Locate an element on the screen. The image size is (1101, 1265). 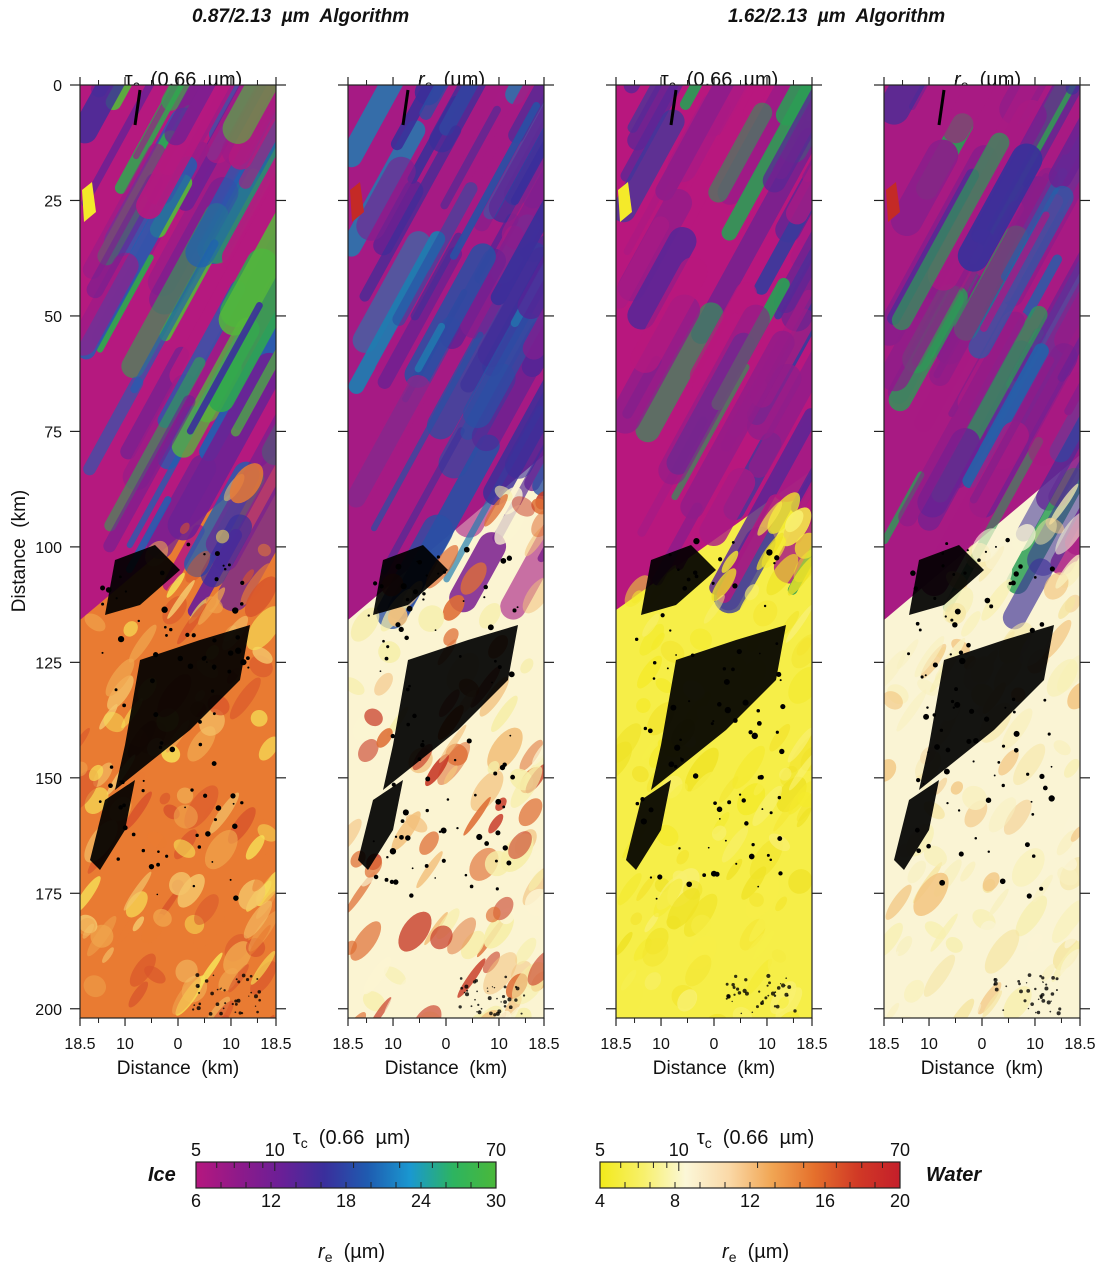
panel-1-image is located at coordinates (178, 551).